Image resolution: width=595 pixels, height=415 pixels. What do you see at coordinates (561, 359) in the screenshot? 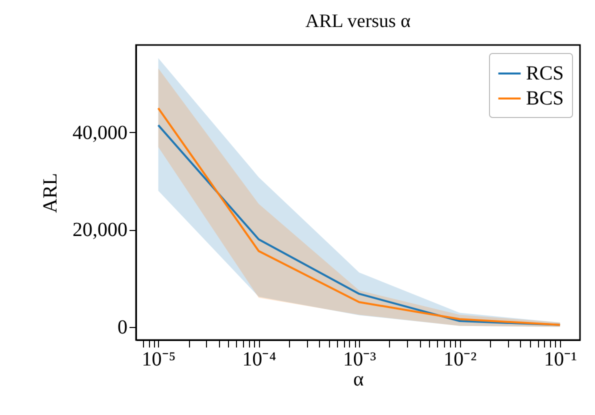
I see `x-tick-label: 10⁻¹` at bounding box center [561, 359].